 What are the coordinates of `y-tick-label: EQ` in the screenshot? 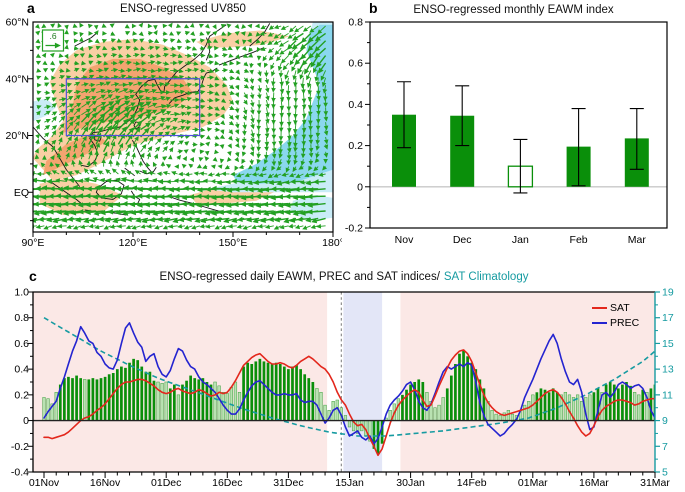 It's located at (21, 193).